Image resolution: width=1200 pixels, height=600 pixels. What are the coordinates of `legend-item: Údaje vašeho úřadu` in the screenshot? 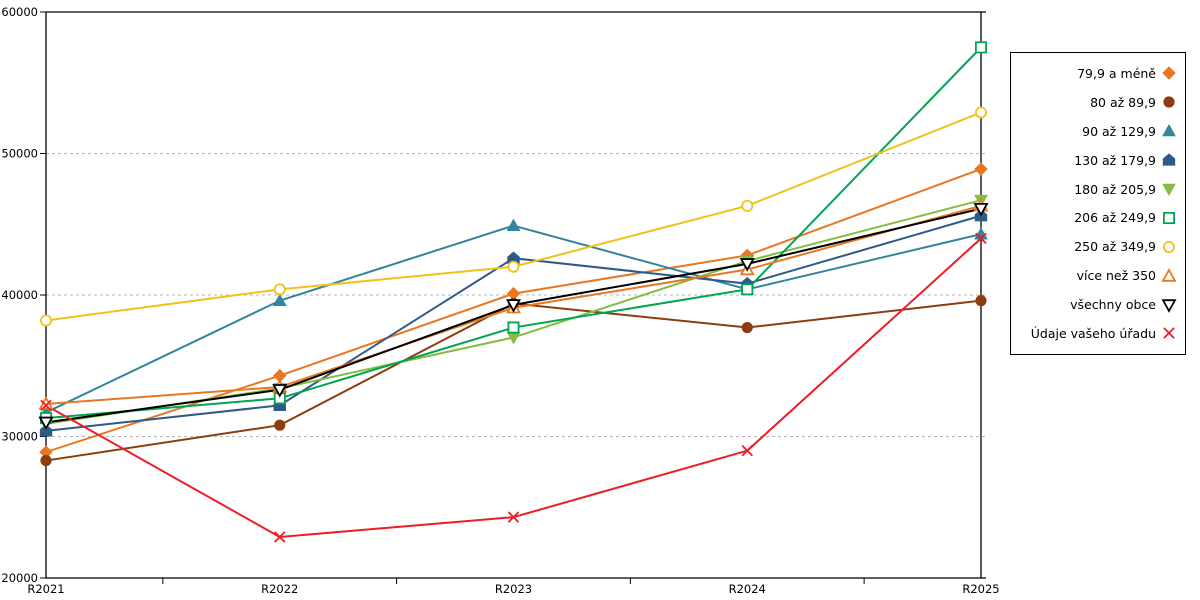 It's located at (1096, 333).